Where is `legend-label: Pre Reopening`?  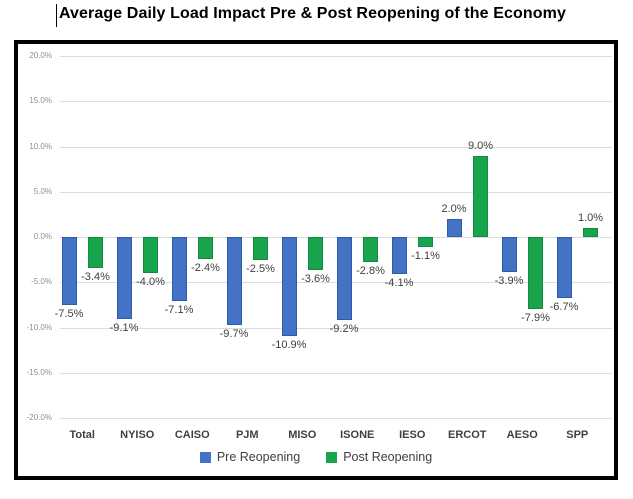
legend-label: Pre Reopening is located at coordinates (258, 457).